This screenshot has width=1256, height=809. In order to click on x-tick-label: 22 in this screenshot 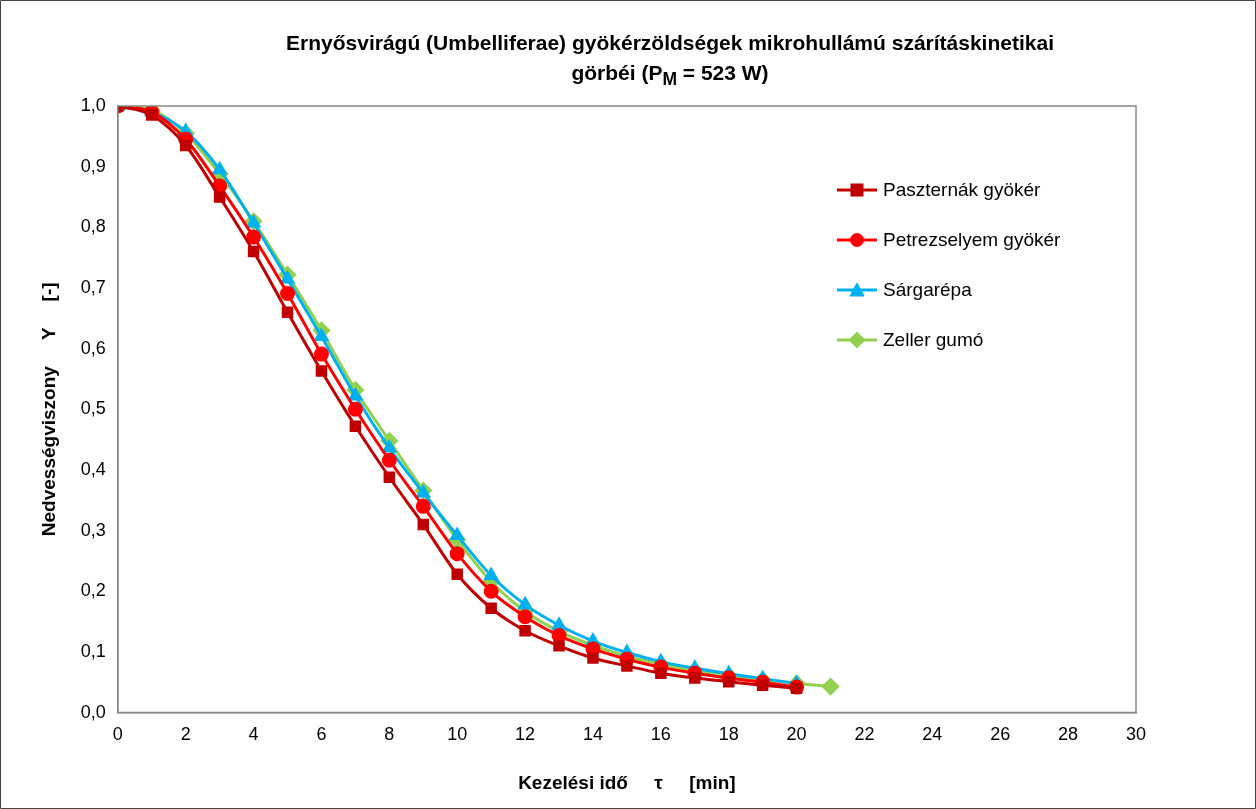, I will do `click(864, 734)`.